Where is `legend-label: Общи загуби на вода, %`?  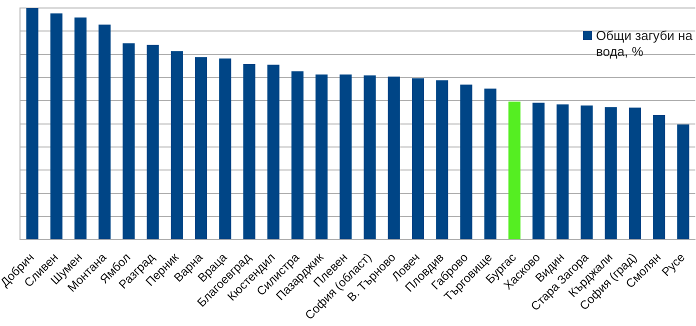
legend-label: Общи загуби на вода, % is located at coordinates (644, 44).